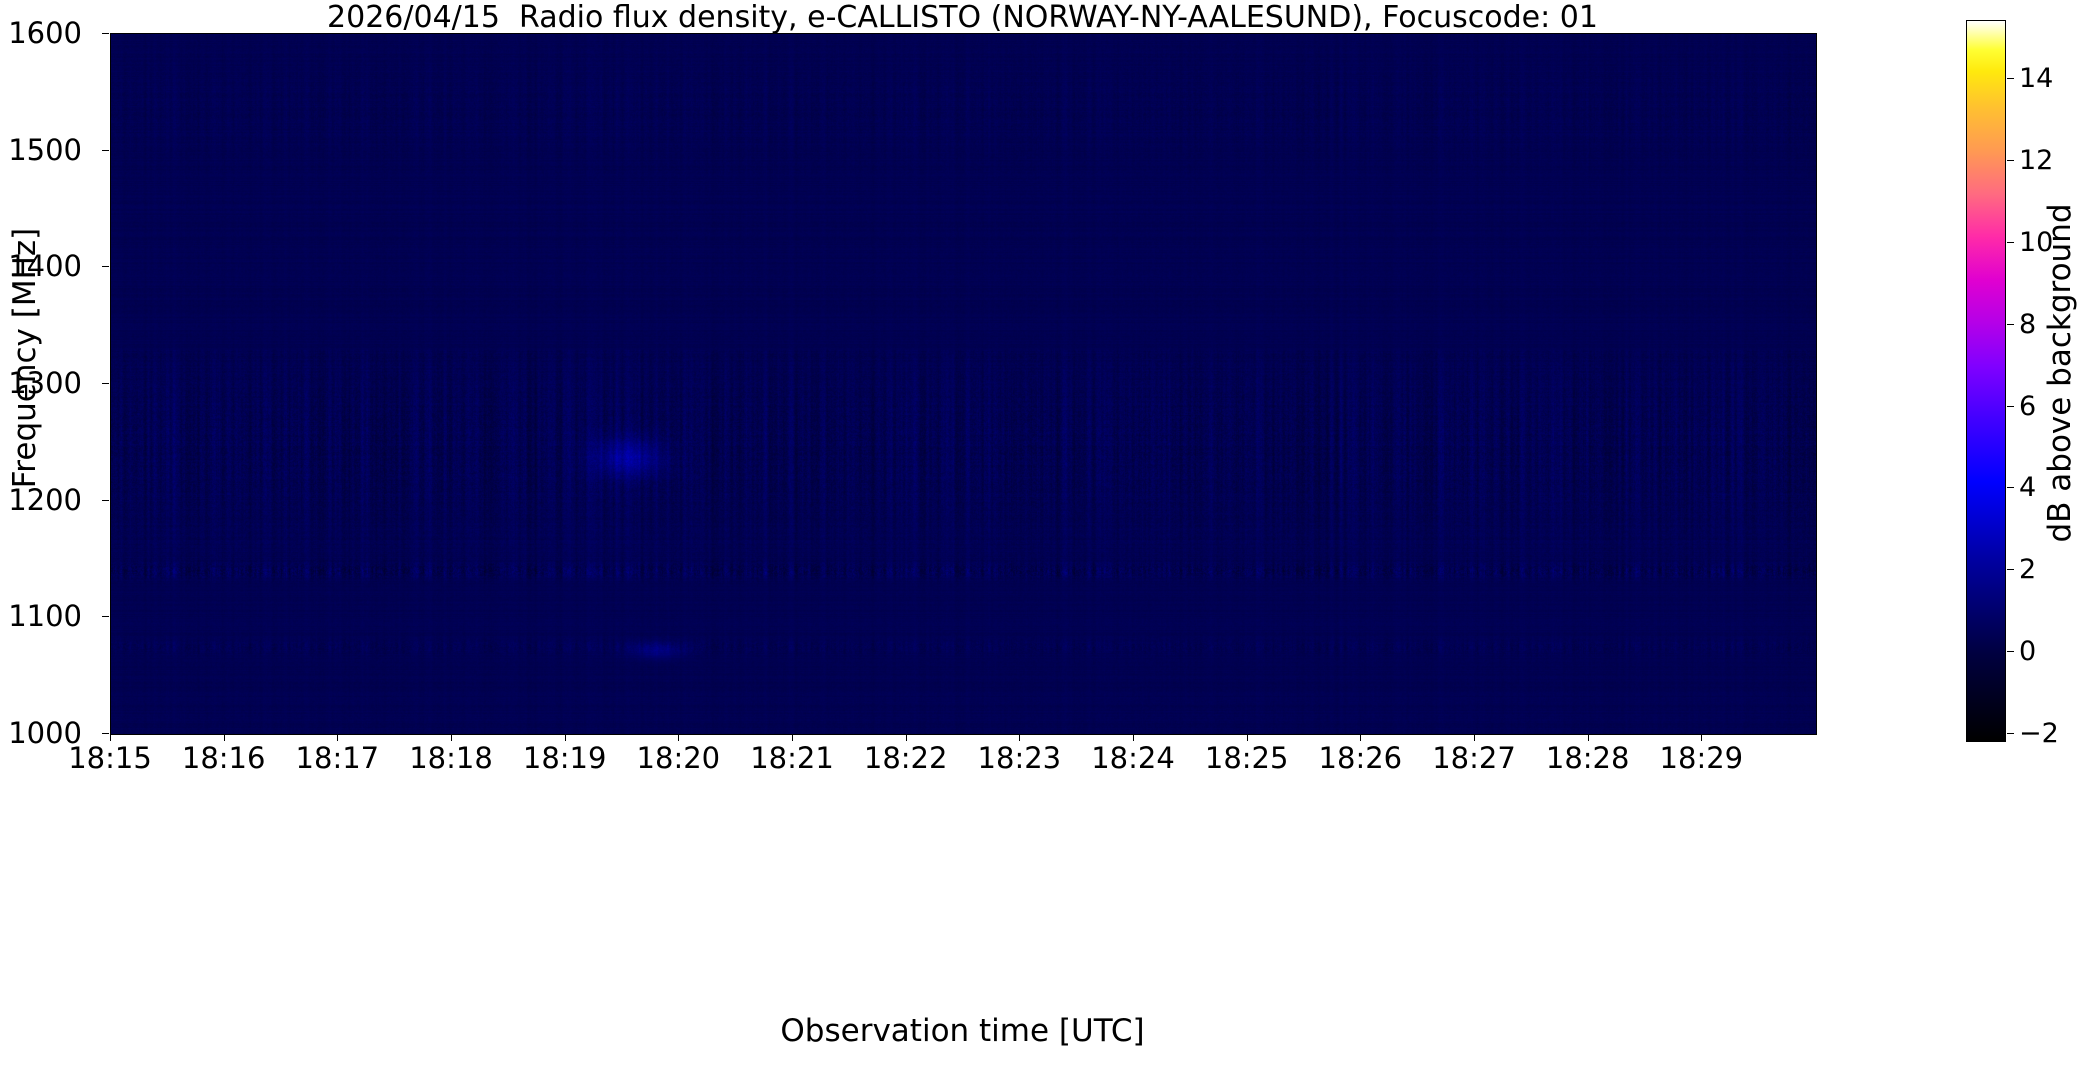  Describe the element at coordinates (1360, 758) in the screenshot. I see `x-tick-label: 18:26` at that location.